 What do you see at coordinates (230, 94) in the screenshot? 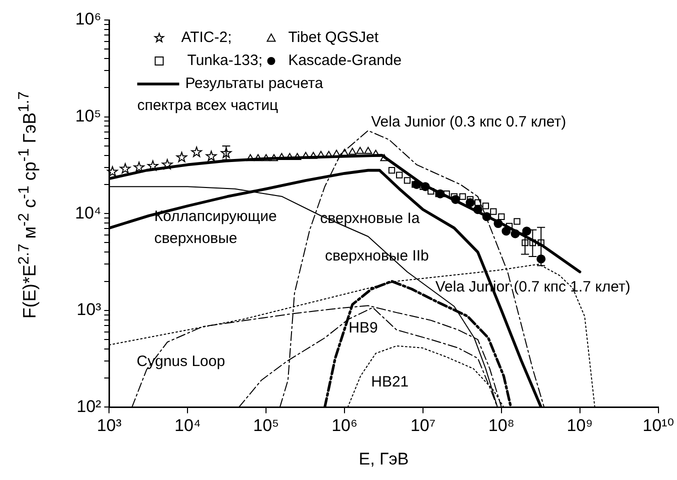
I see `legend-label: Результаты расчета спектра всех частиц` at bounding box center [230, 94].